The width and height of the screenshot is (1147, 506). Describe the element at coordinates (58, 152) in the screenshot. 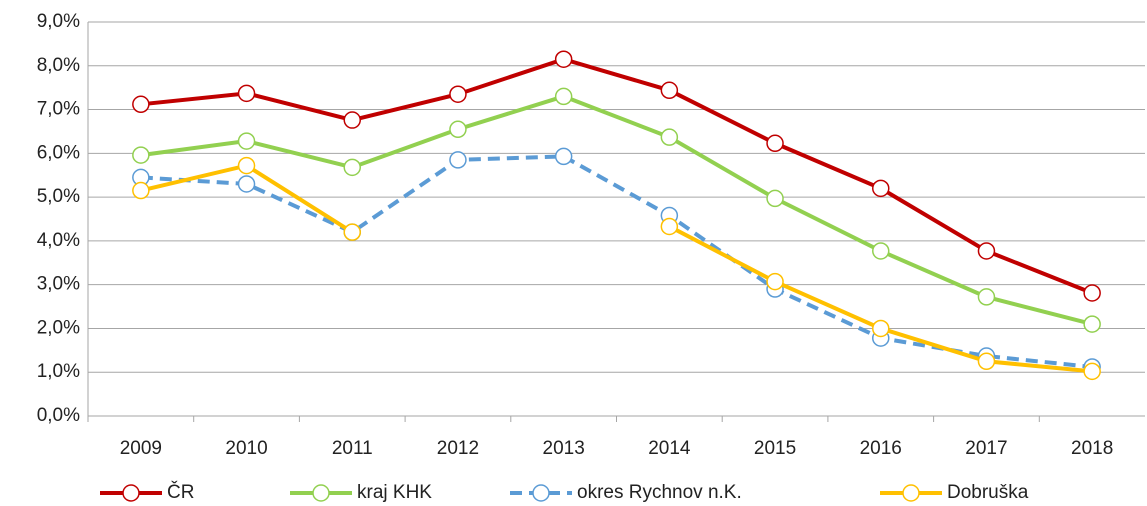

I see `y-tick-label: 6,0%` at that location.